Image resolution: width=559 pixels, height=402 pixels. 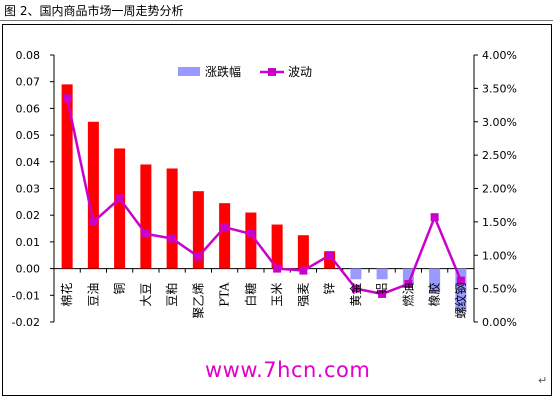 What do you see at coordinates (499, 322) in the screenshot?
I see `right-tick-label: 0.00%` at bounding box center [499, 322].